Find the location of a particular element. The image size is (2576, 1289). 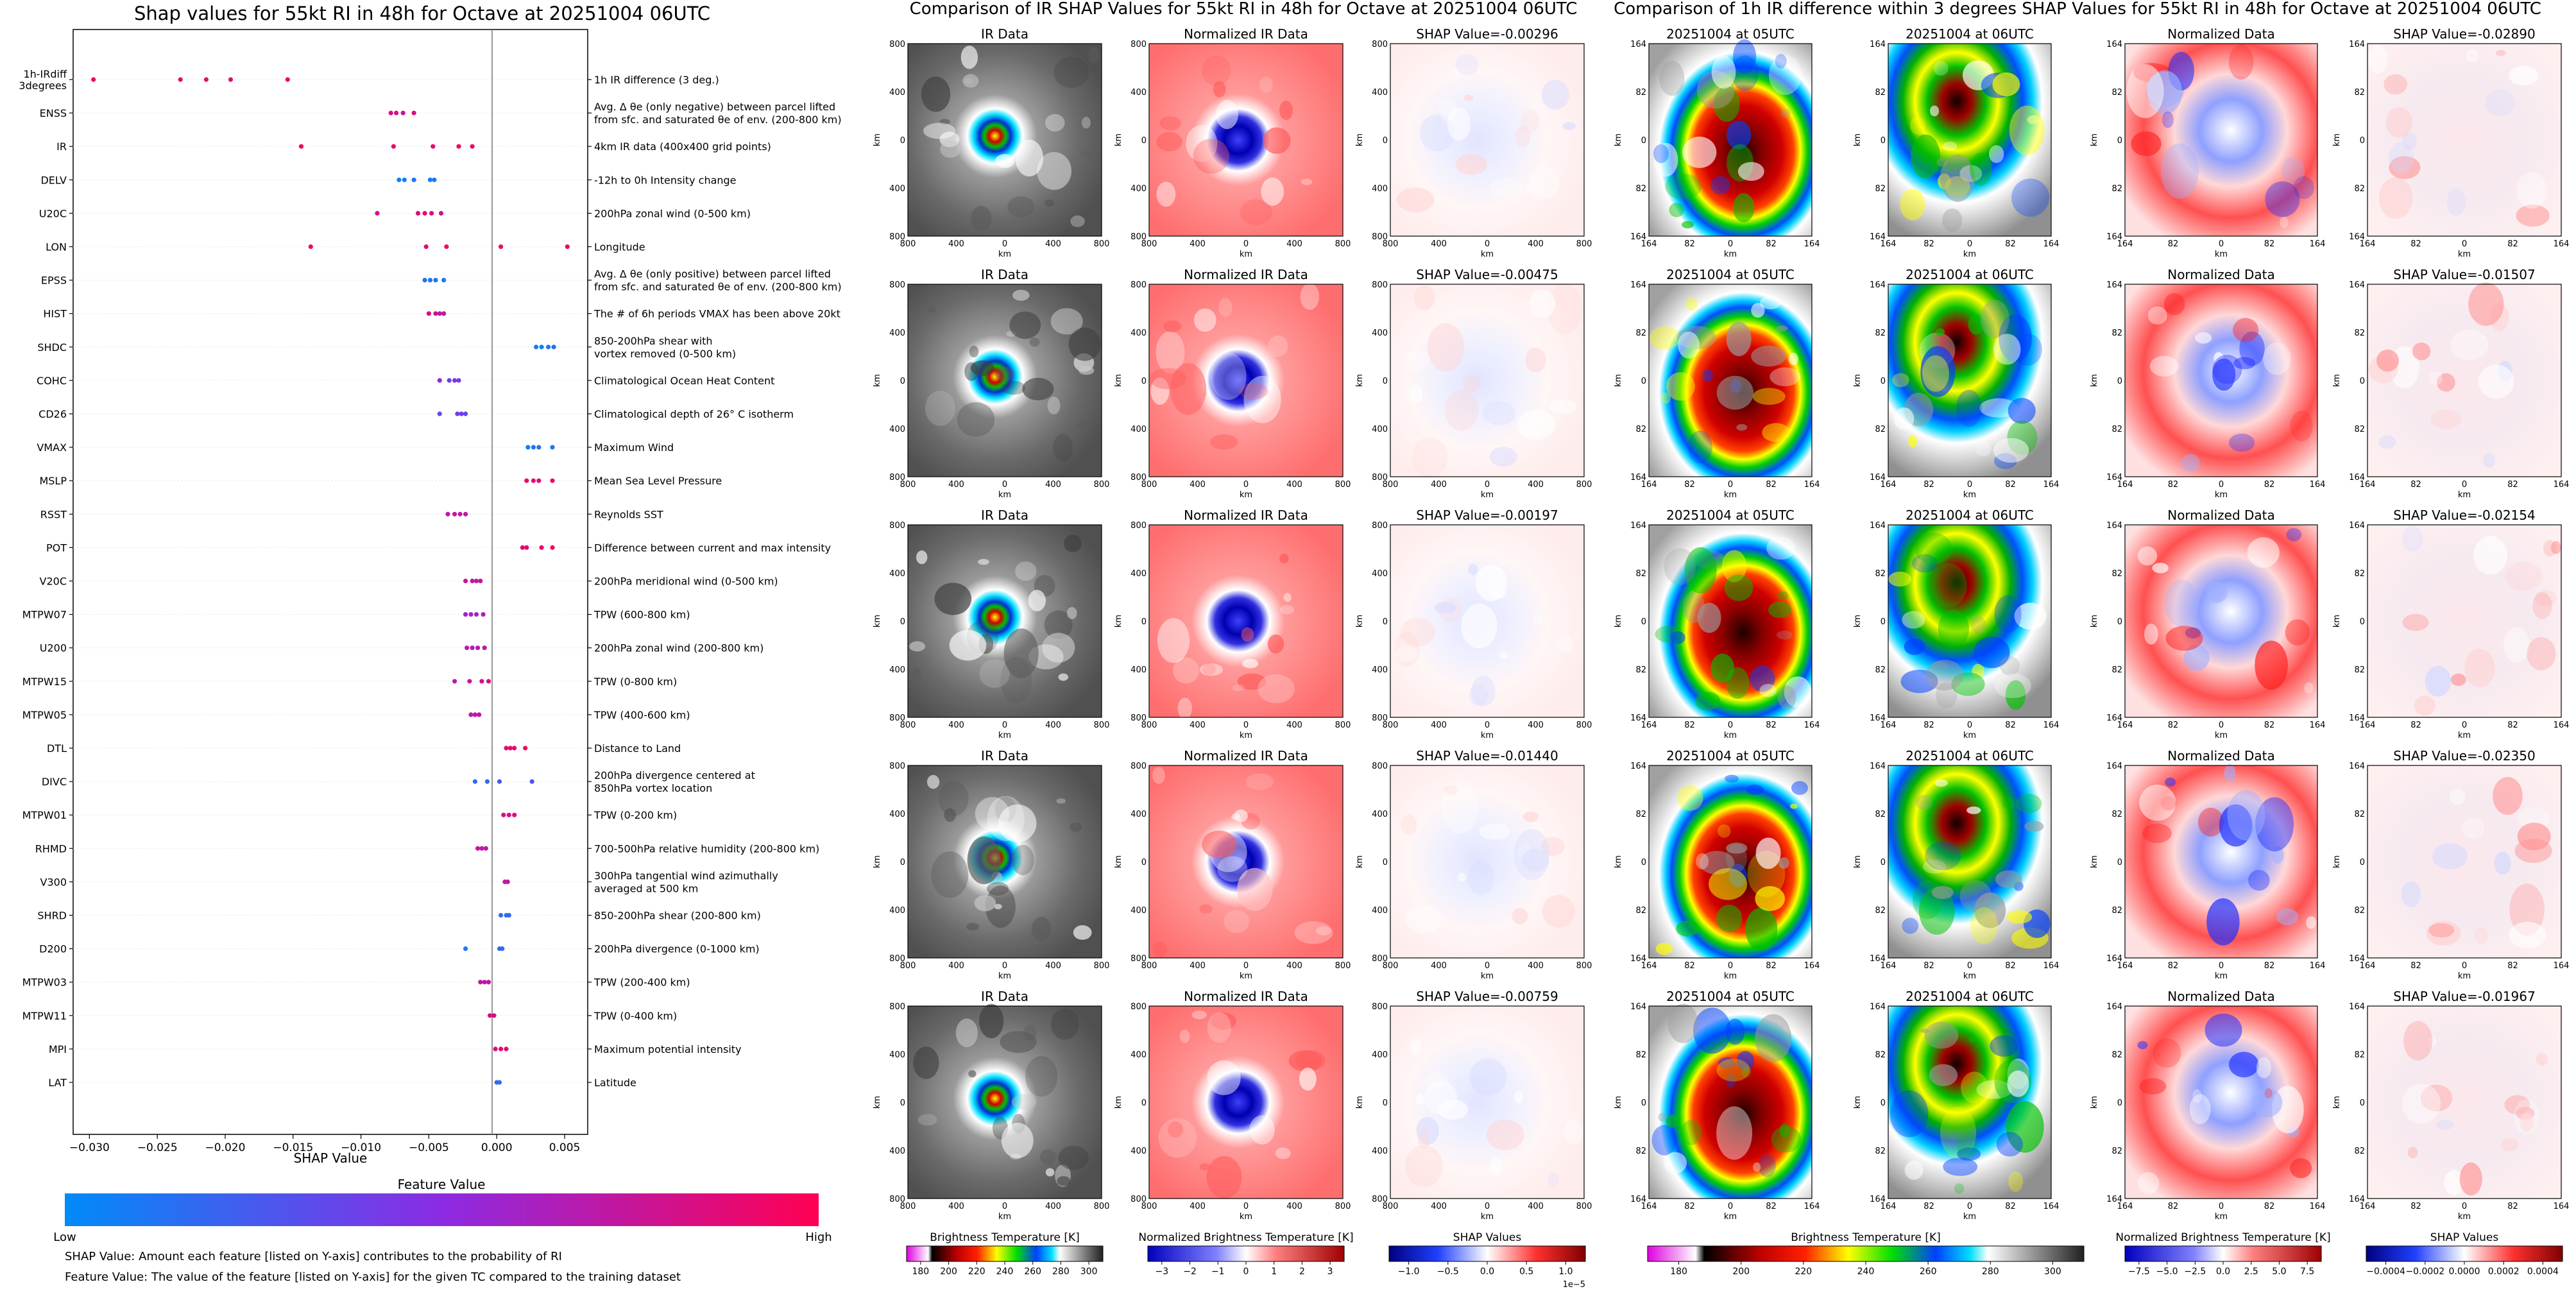

x-tick-label: 82 is located at coordinates (2512, 244).